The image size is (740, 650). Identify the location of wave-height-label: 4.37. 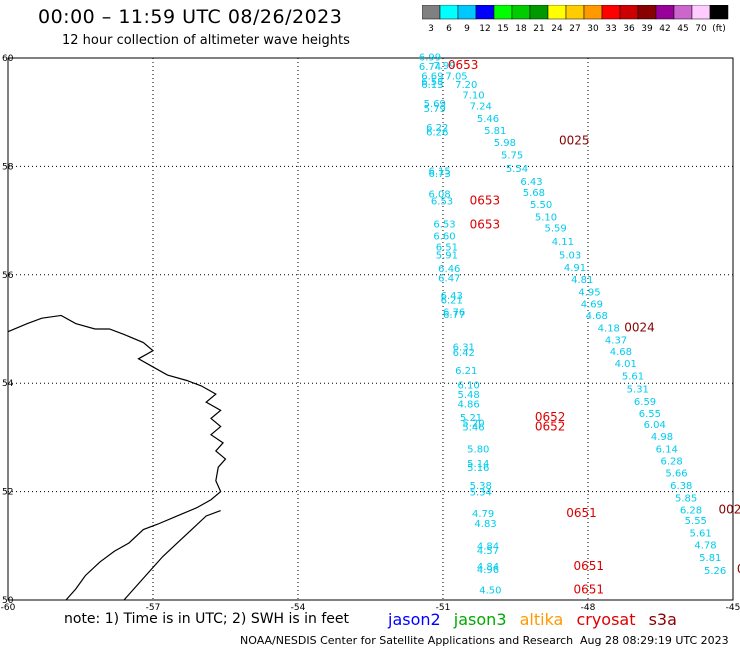
(616, 341).